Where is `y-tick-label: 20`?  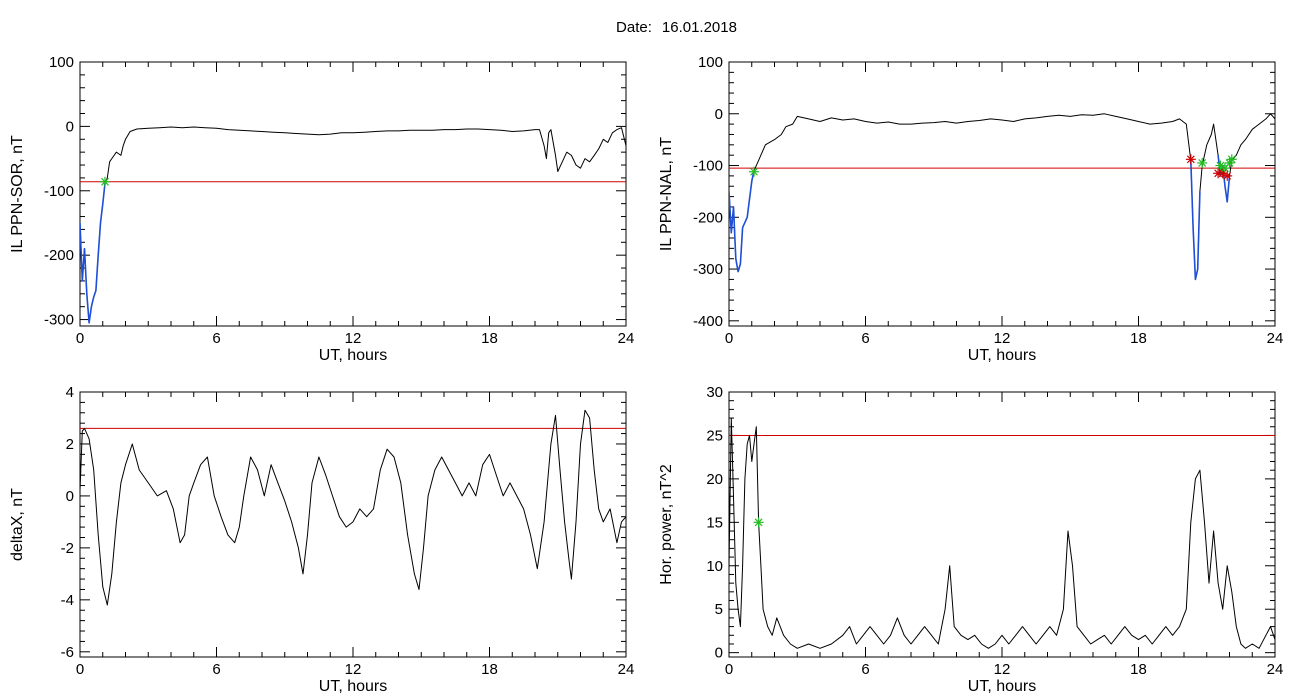 y-tick-label: 20 is located at coordinates (714, 479).